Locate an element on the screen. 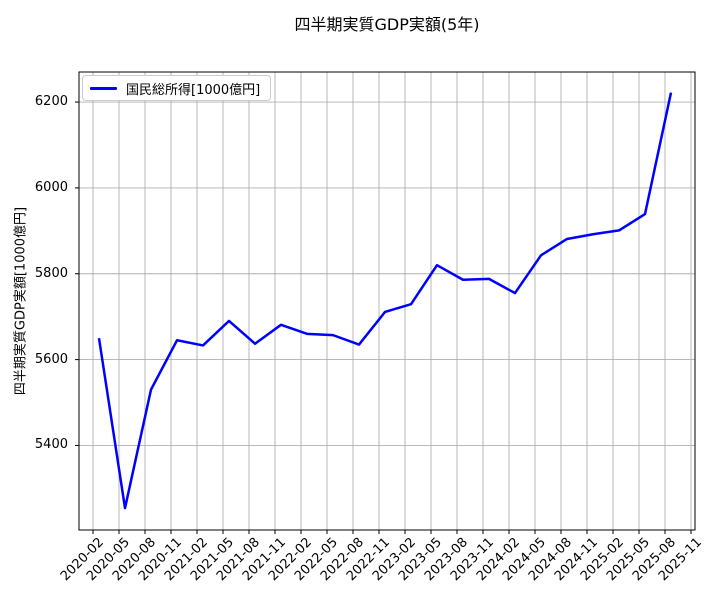 This screenshot has width=718, height=602. legend-label: 国民総所得[1000億円] is located at coordinates (193, 90).